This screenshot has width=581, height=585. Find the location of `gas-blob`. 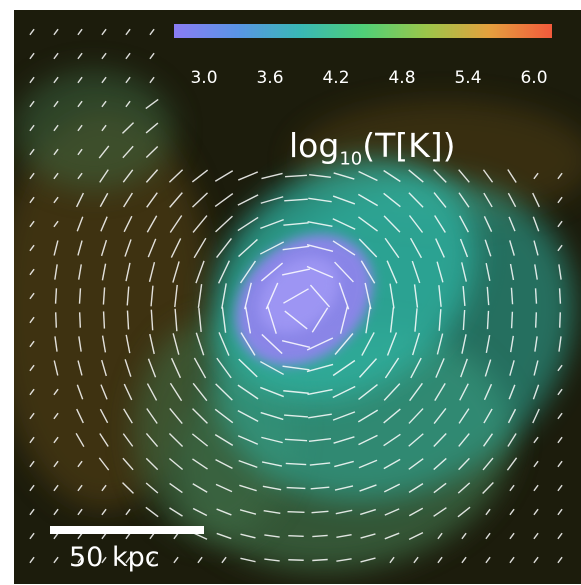

gas-blob is located at coordinates (94, 130).